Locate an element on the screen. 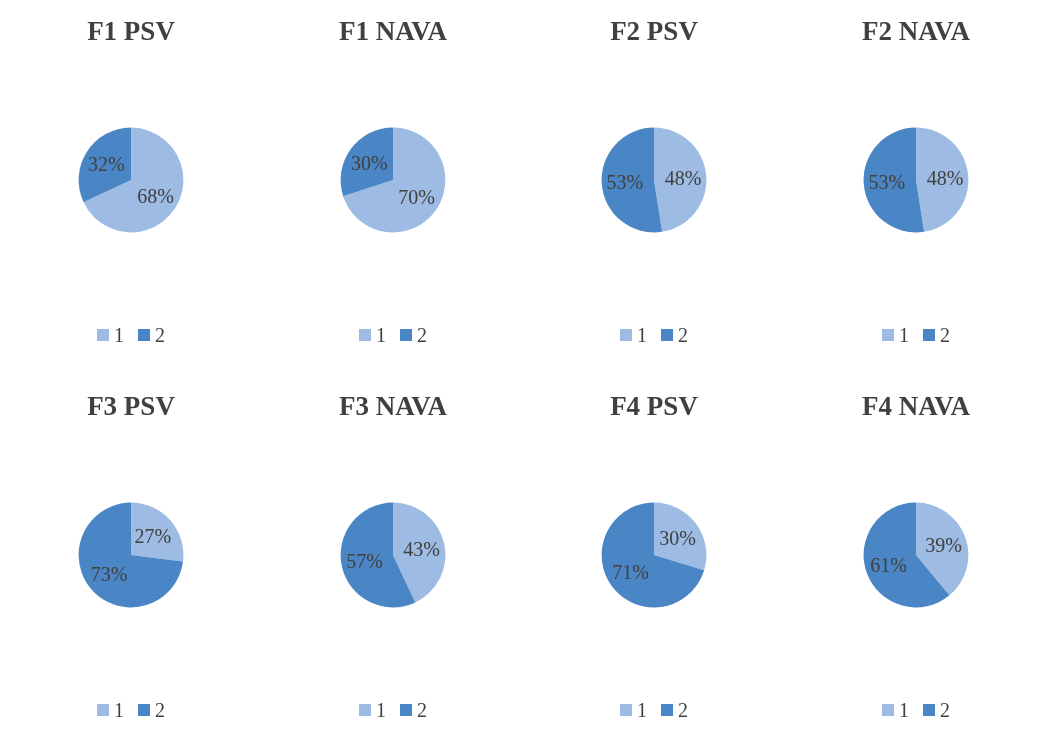  data-label: 68% is located at coordinates (155, 195).